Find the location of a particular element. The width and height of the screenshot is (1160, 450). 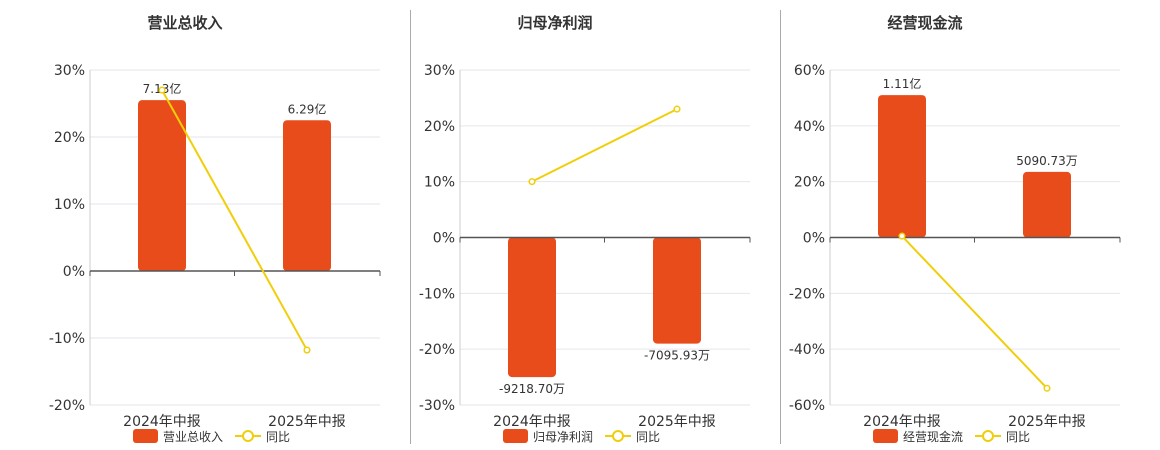

y-tick-label: -60% is located at coordinates (807, 406).